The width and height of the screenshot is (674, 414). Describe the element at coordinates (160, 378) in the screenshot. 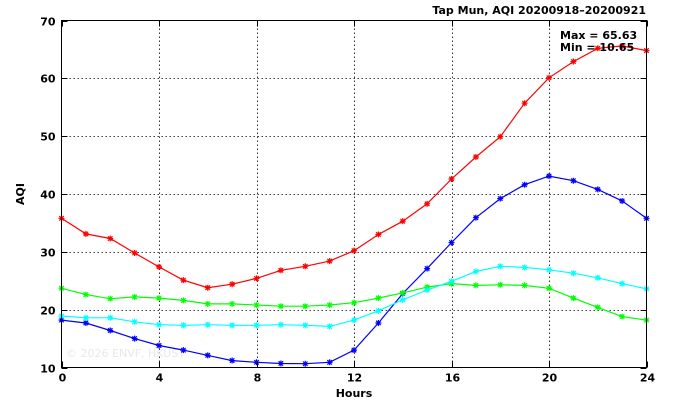

I see `x-tick-label: 4` at that location.